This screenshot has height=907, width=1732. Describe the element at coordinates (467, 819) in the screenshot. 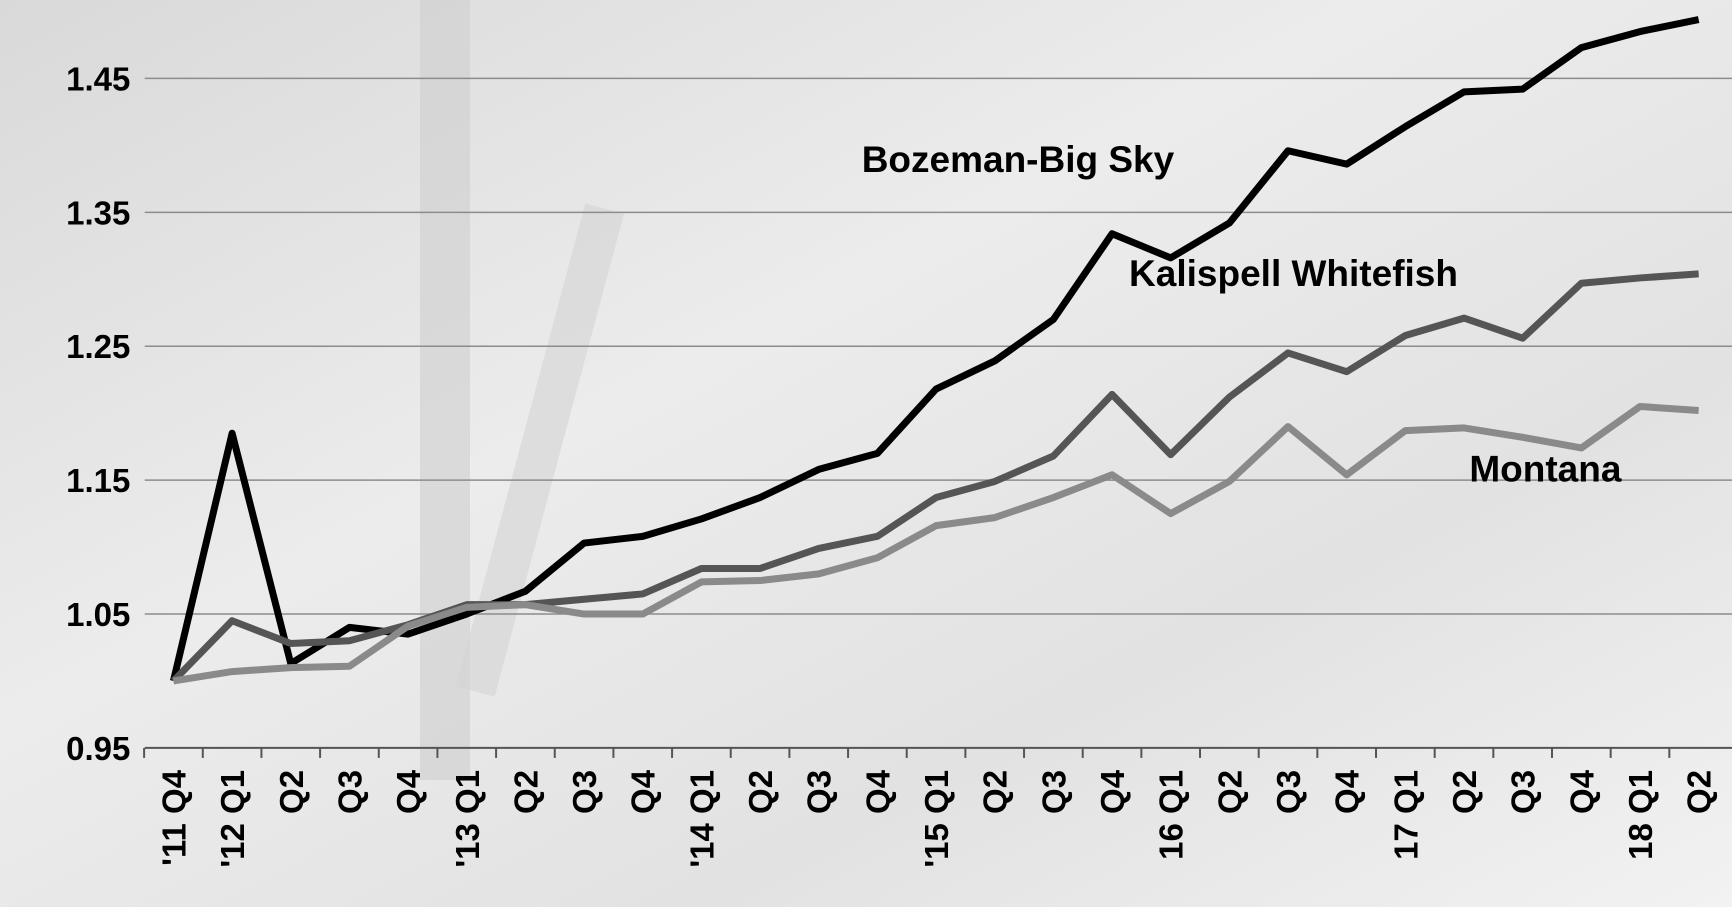

I see `x-tick-label: '13 Q1` at that location.